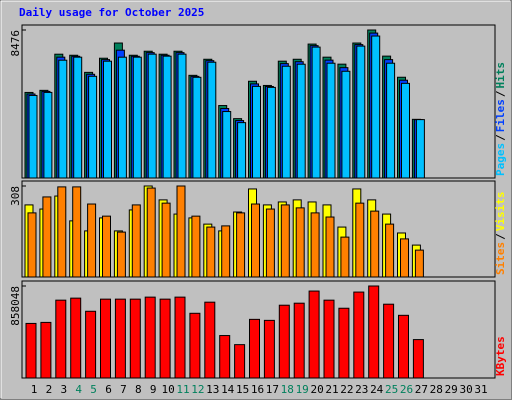 The width and height of the screenshot is (512, 400). Describe the element at coordinates (15, 196) in the screenshot. I see `y-tick-label: 308` at that location.